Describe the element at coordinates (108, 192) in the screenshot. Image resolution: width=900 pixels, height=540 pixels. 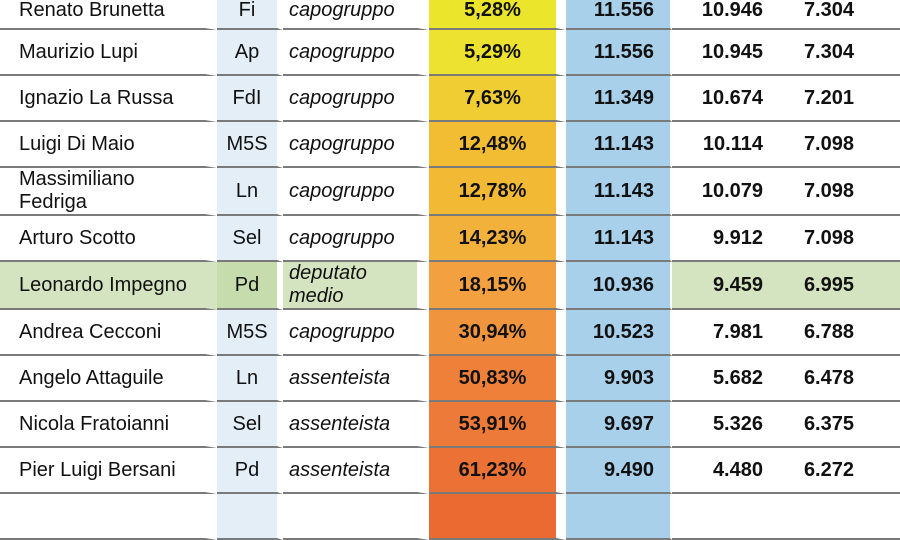
I see `deputy-name: Massimiliano Fedriga` at that location.